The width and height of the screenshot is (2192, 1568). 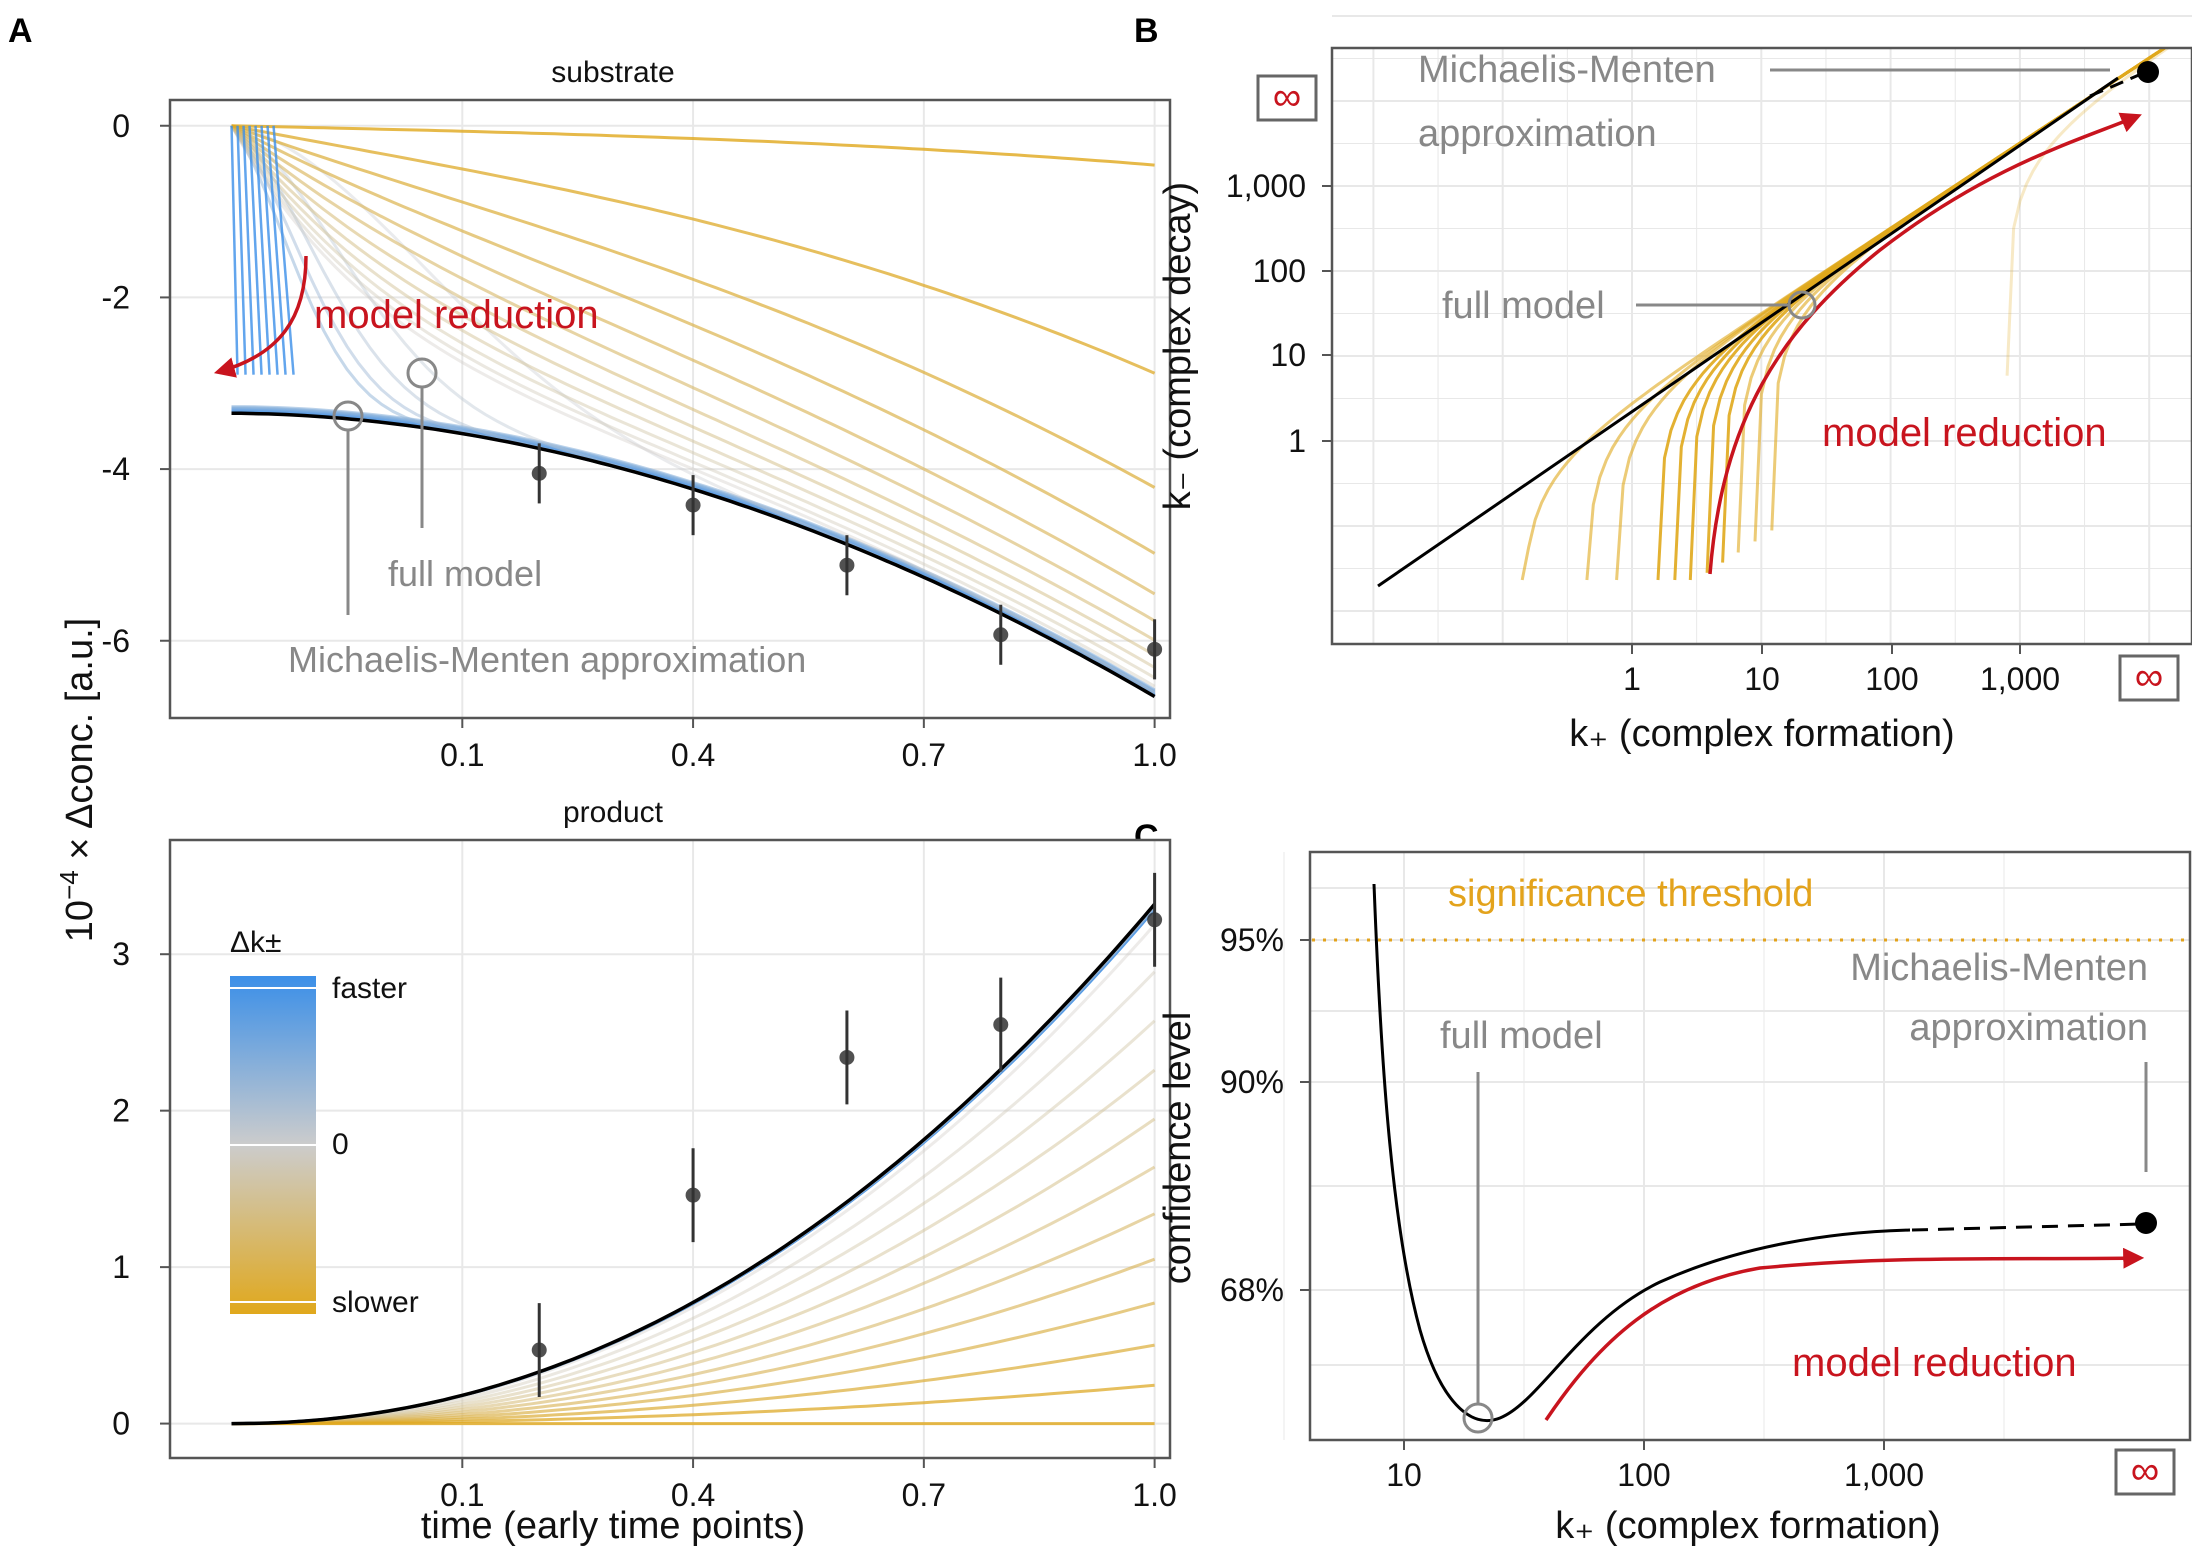 I want to click on c-full-model-label: full model, so click(x=1521, y=1036).